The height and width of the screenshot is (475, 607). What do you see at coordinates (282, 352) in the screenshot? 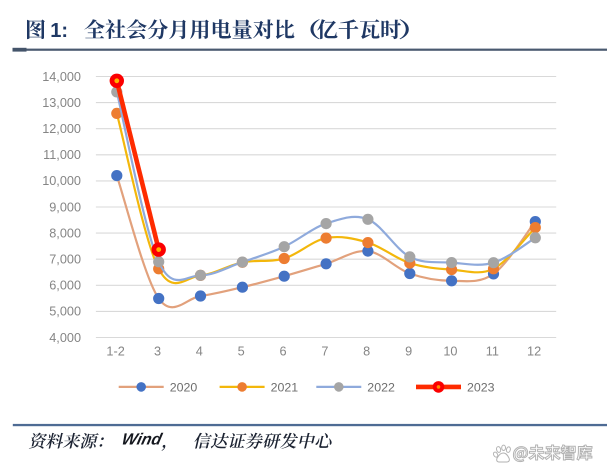
I see `svg-text: 6` at bounding box center [282, 352].